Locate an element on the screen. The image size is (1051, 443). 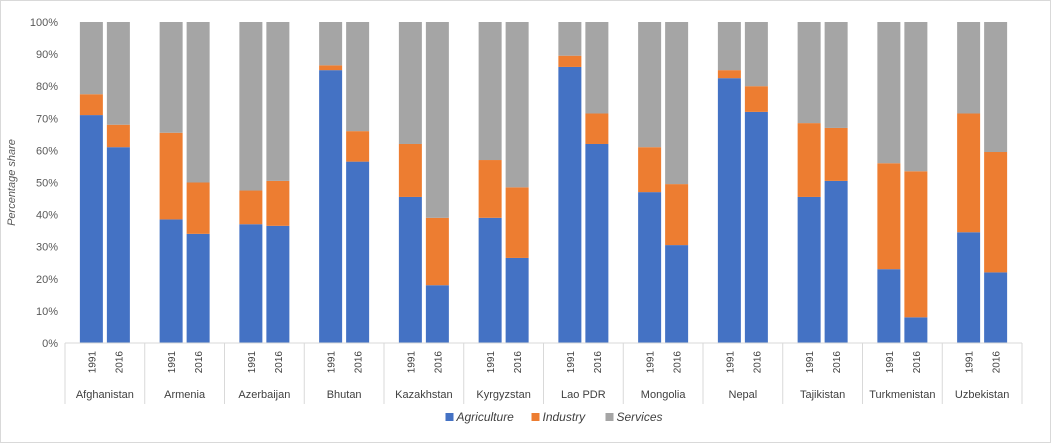
legend-label: Services is located at coordinates (640, 417).